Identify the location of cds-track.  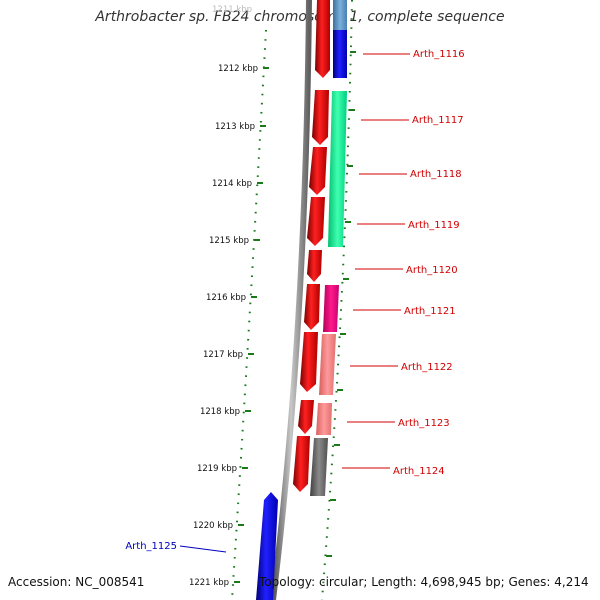
(311, 246).